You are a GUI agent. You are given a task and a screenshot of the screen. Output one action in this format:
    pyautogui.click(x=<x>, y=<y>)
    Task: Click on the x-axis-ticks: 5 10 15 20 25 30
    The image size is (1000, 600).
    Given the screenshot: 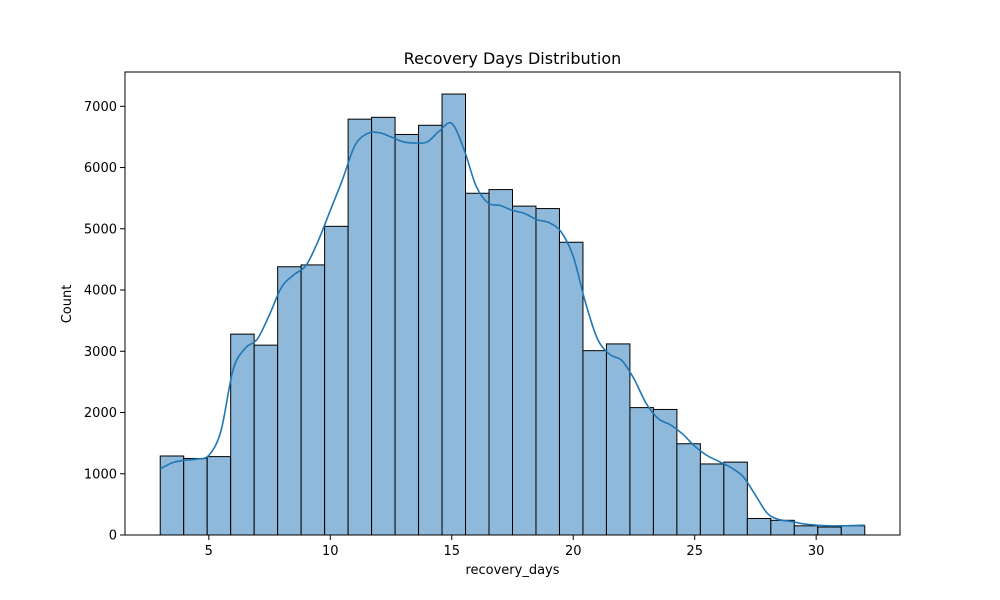 What is the action you would take?
    pyautogui.click(x=515, y=547)
    